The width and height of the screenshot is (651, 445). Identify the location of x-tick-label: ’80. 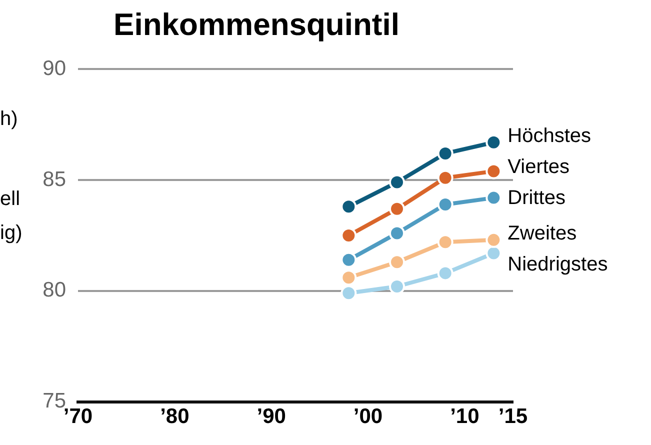
(175, 416).